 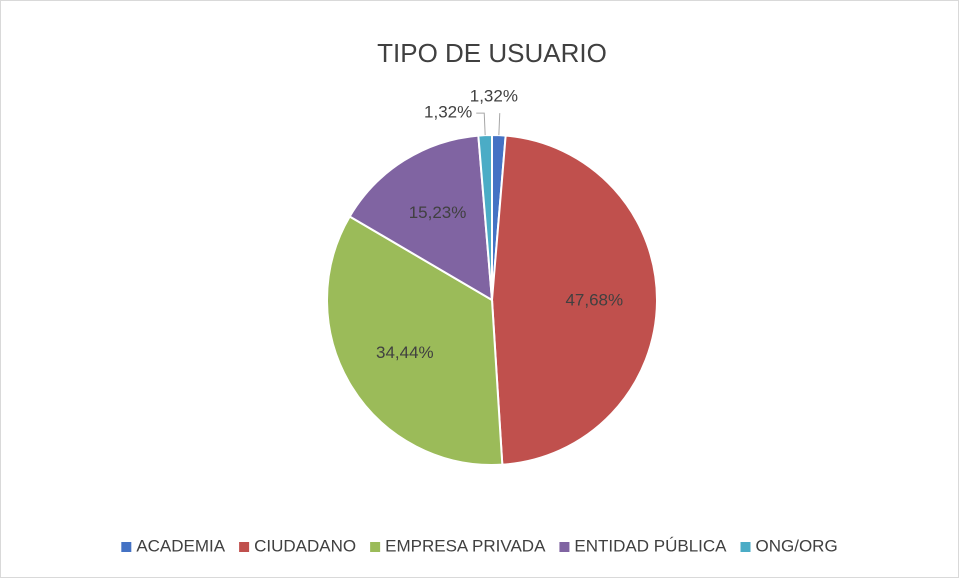 I want to click on data-label: 47,68%, so click(x=594, y=300).